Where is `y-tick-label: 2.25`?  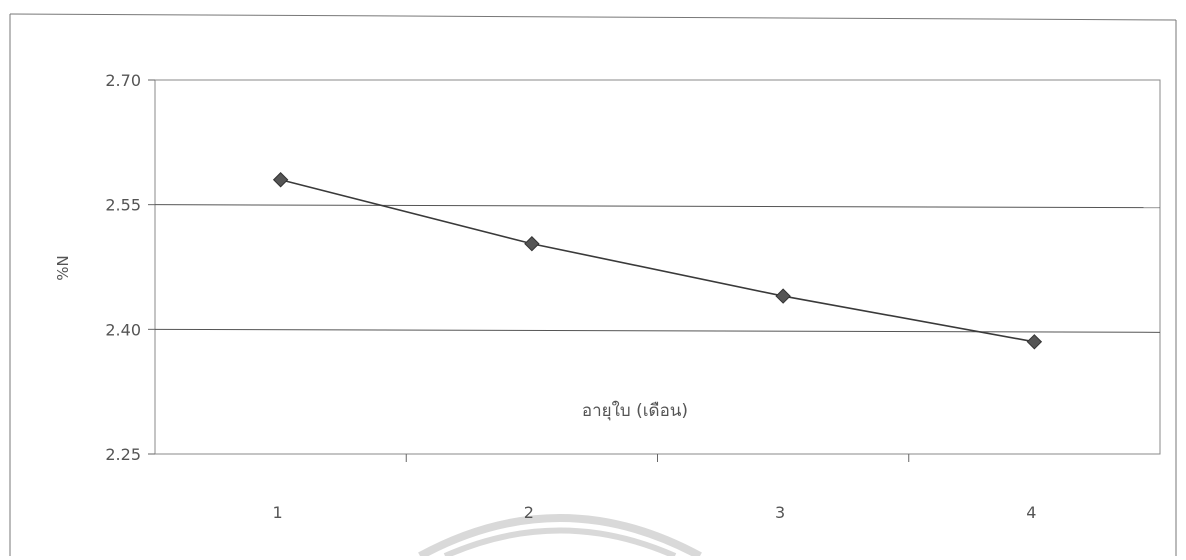
y-tick-label: 2.25 is located at coordinates (123, 454).